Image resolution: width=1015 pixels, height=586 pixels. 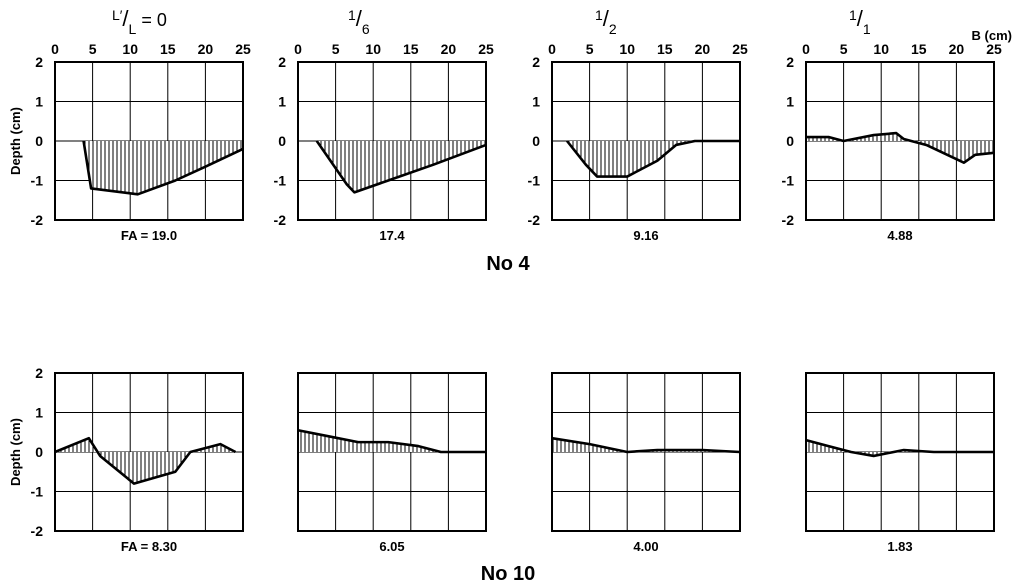 What do you see at coordinates (645, 235) in the screenshot?
I see `panel-caption: 9.16` at bounding box center [645, 235].